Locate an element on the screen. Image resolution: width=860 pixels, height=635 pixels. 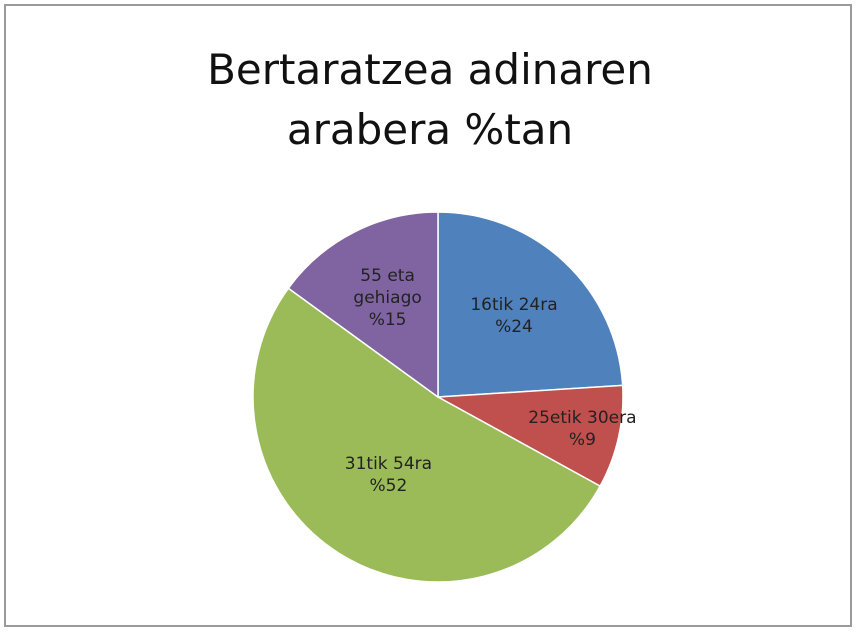
category-label: 25etik 30era is located at coordinates (582, 418).